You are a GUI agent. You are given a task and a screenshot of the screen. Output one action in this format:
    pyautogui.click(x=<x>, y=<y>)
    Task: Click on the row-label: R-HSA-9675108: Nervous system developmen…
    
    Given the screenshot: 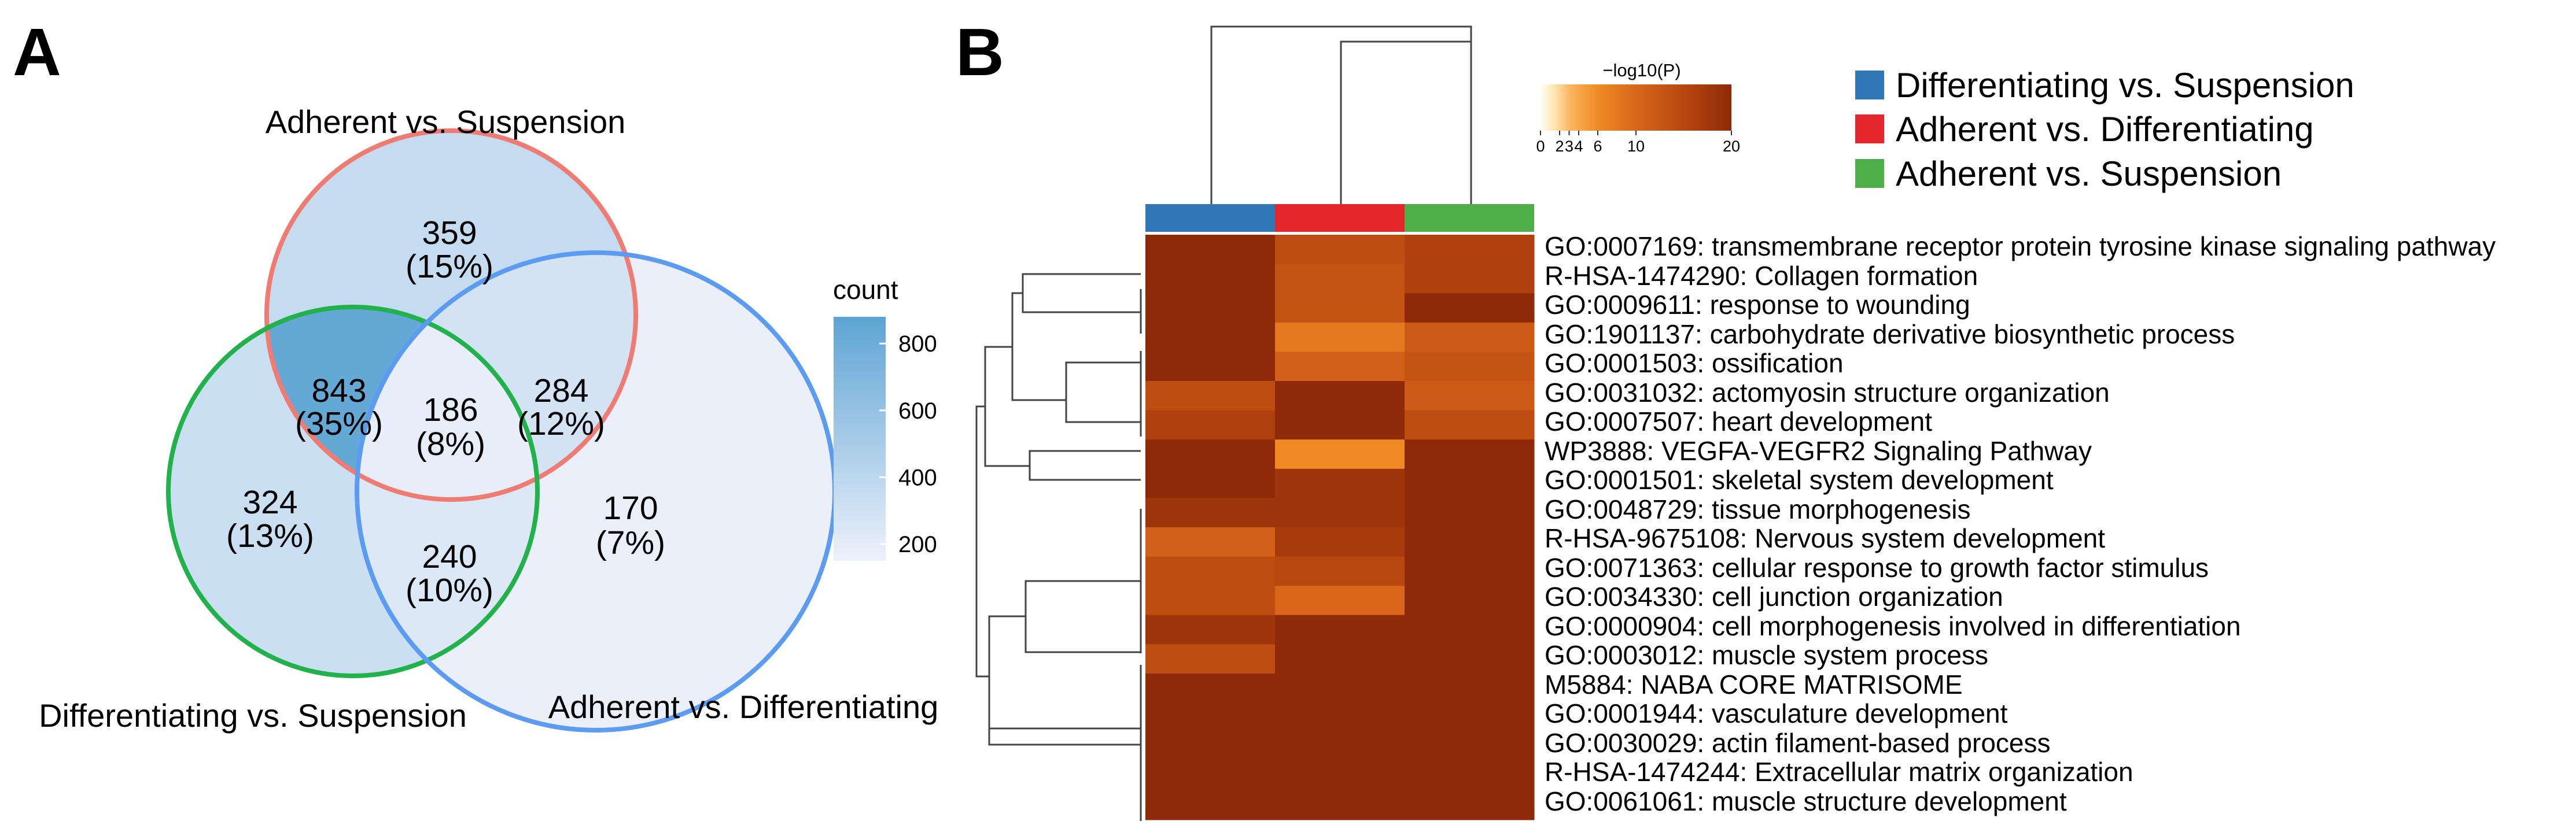 What is the action you would take?
    pyautogui.click(x=1825, y=538)
    